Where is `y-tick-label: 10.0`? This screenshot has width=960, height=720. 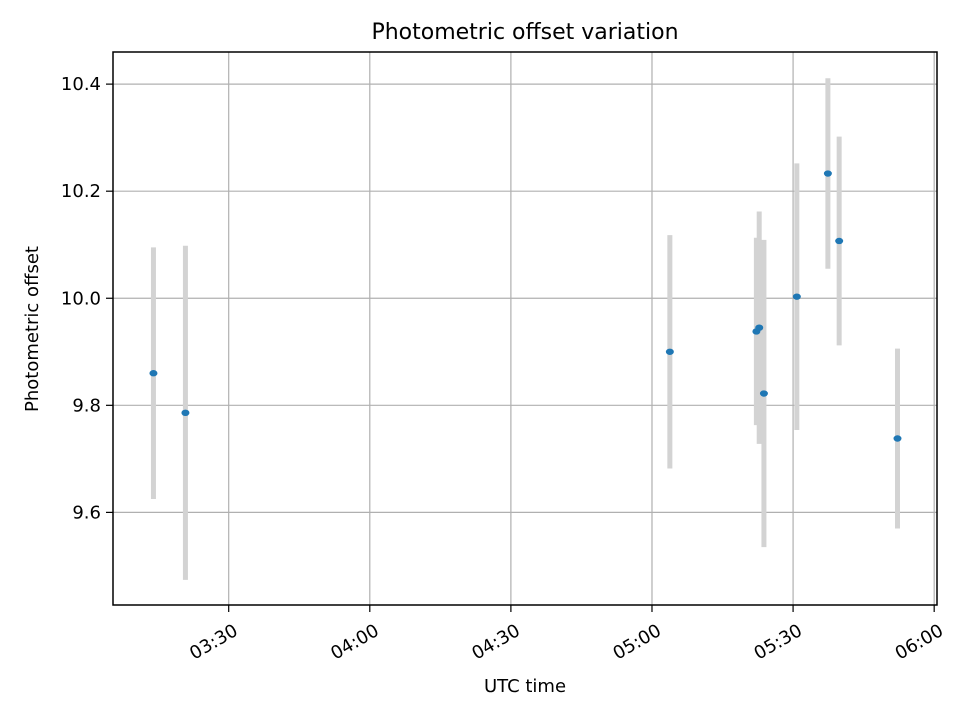
y-tick-label: 10.0 is located at coordinates (81, 298).